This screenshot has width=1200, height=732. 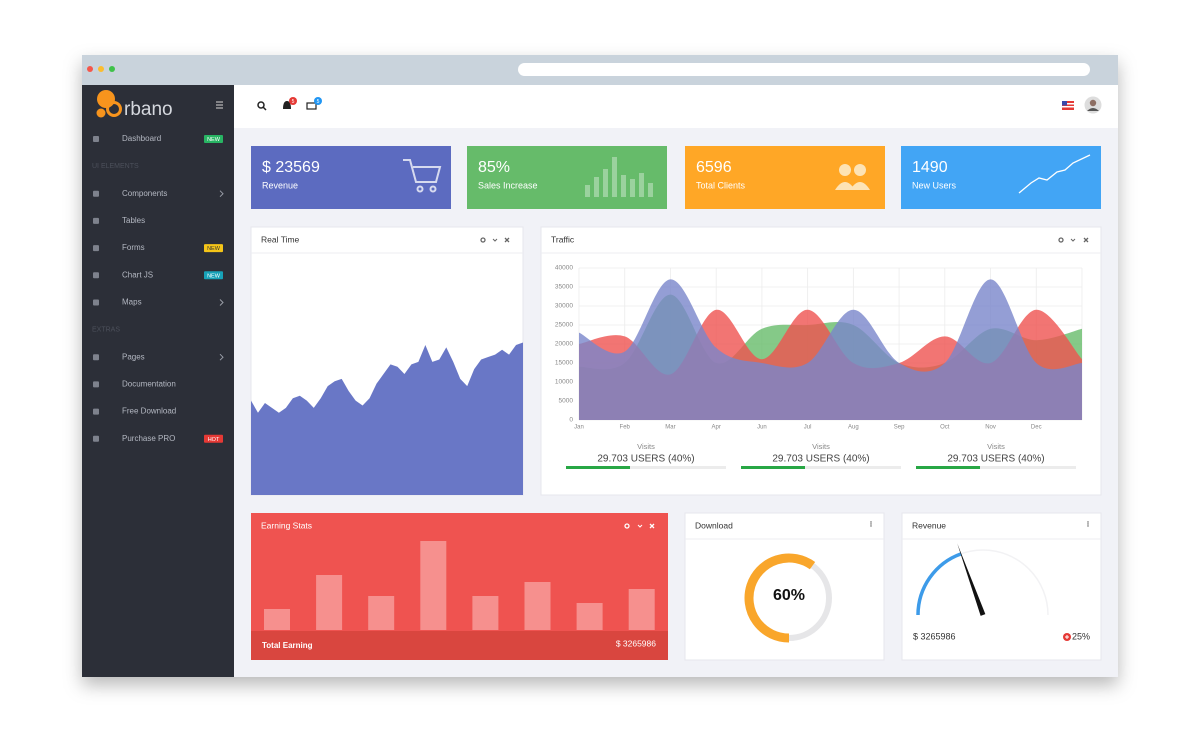 What do you see at coordinates (934, 185) in the screenshot?
I see `stat-label: New Users` at bounding box center [934, 185].